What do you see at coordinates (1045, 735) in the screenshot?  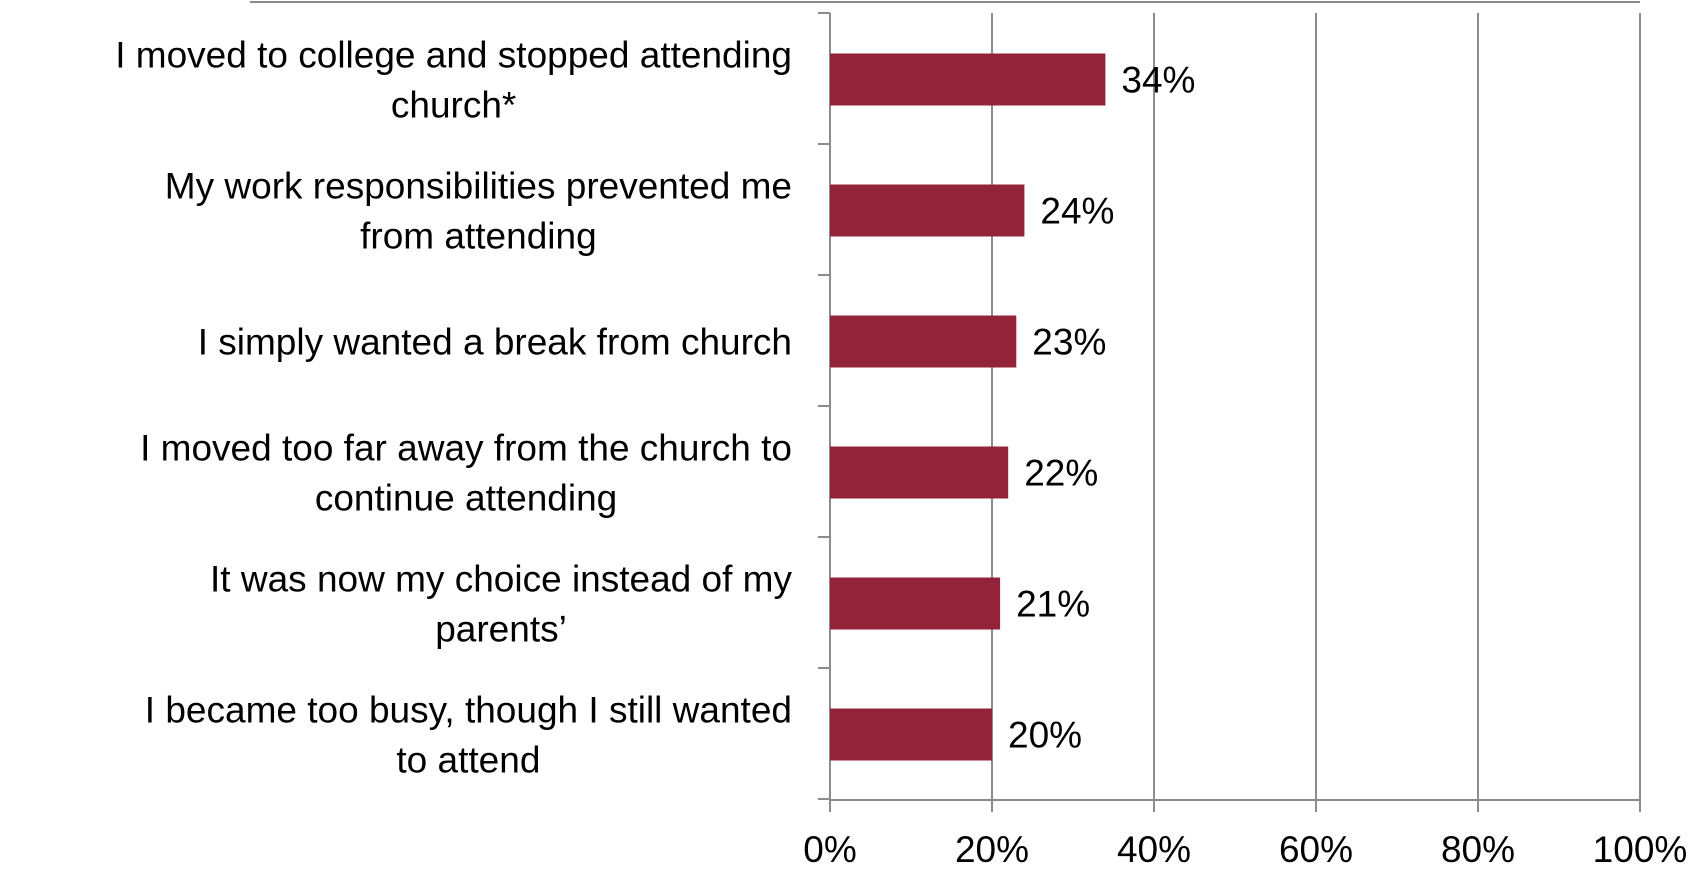 I see `data-label: 20%` at bounding box center [1045, 735].